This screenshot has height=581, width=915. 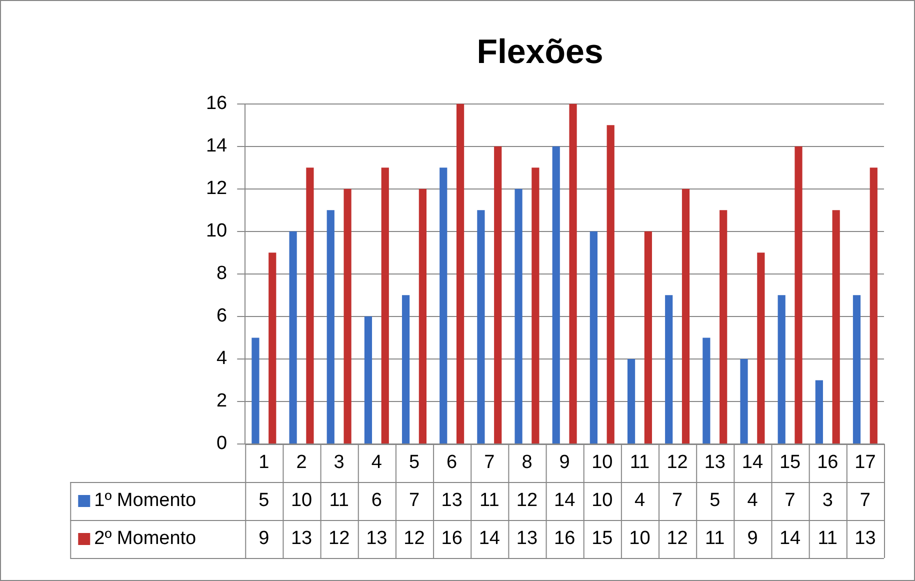 I want to click on y-tick-label: 10, so click(x=217, y=231).